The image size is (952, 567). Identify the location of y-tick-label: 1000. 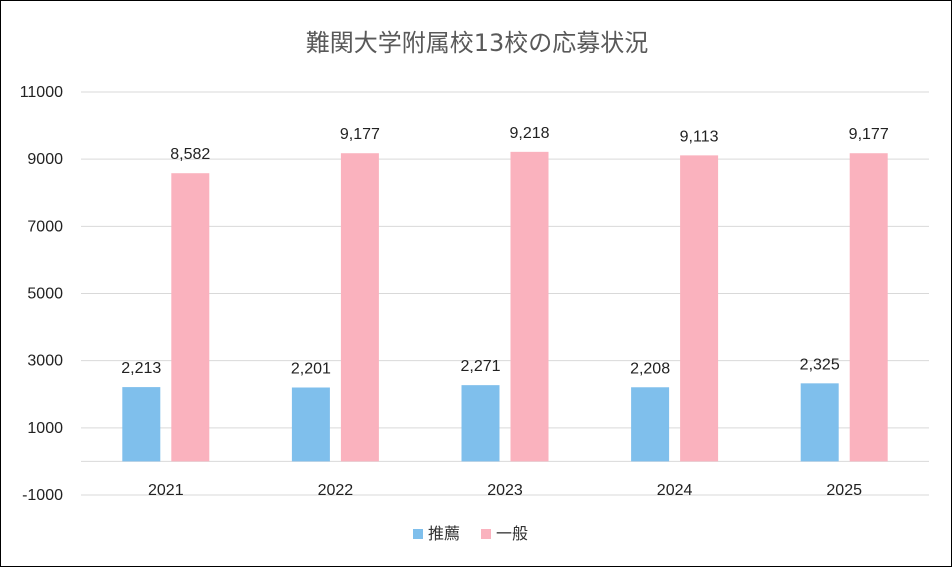
(45, 428).